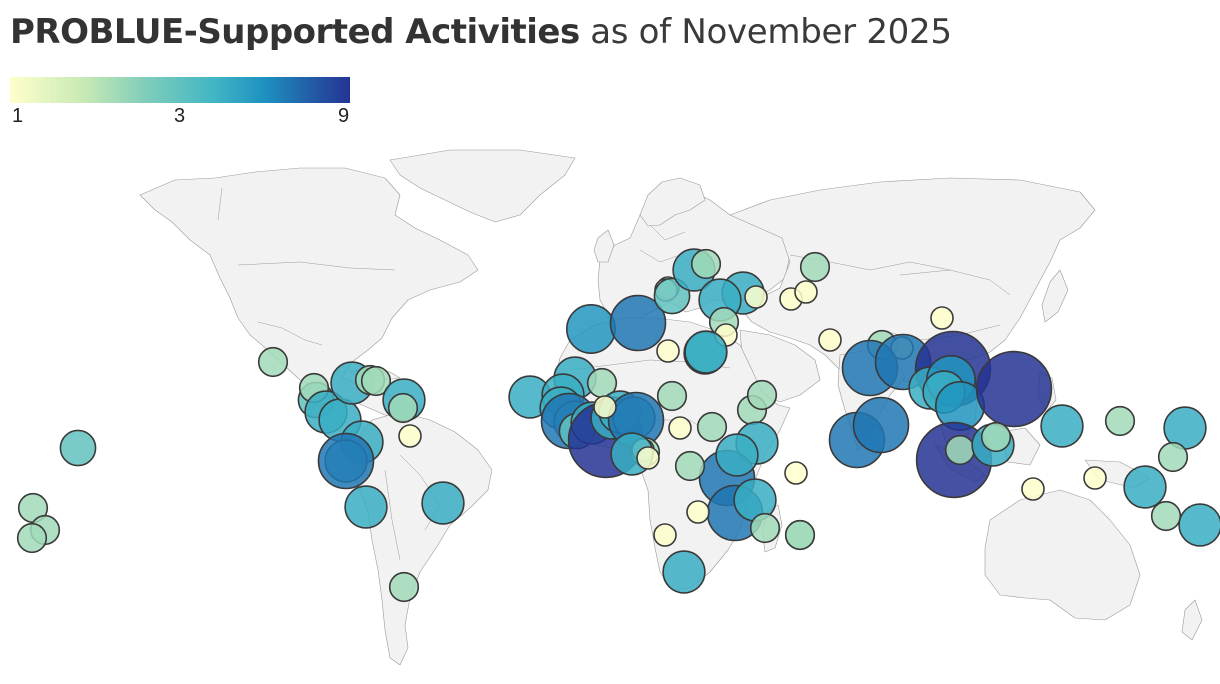 The height and width of the screenshot is (684, 1220). I want to click on color-scale-bar, so click(180, 90).